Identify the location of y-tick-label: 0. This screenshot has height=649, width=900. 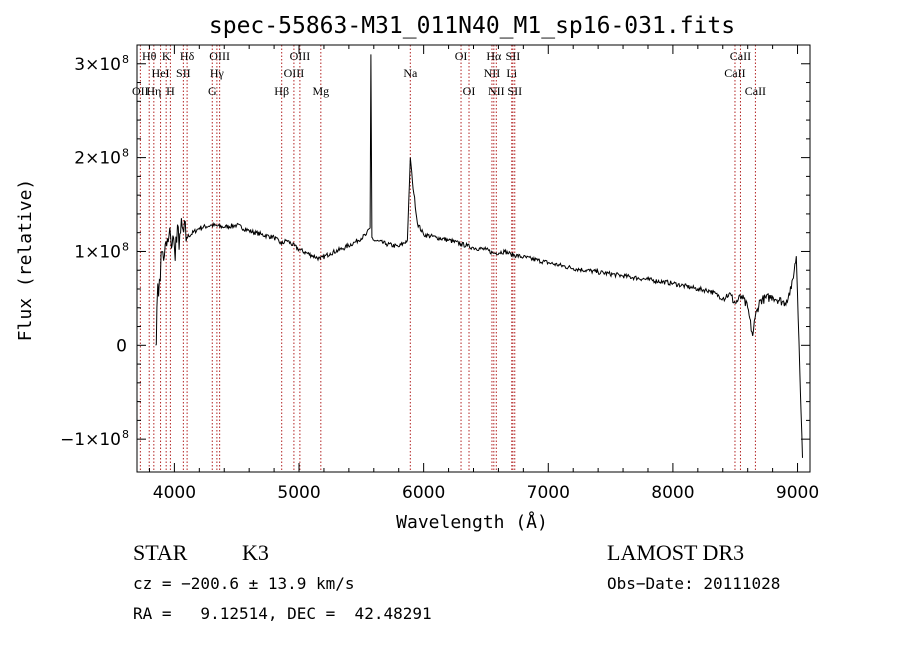
(121, 346).